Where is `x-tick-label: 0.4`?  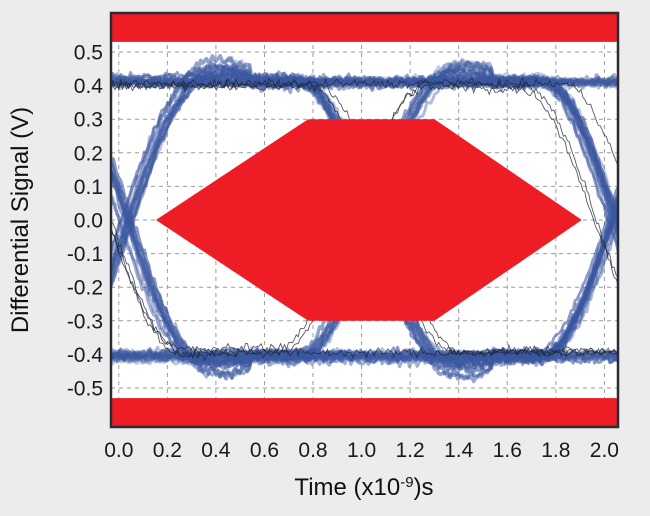 x-tick-label: 0.4 is located at coordinates (216, 450).